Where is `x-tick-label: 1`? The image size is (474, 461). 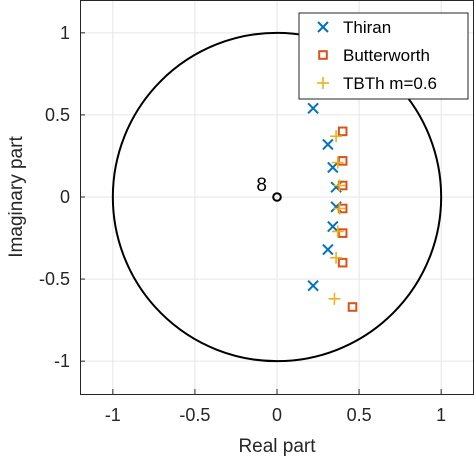 x-tick-label: 1 is located at coordinates (441, 415).